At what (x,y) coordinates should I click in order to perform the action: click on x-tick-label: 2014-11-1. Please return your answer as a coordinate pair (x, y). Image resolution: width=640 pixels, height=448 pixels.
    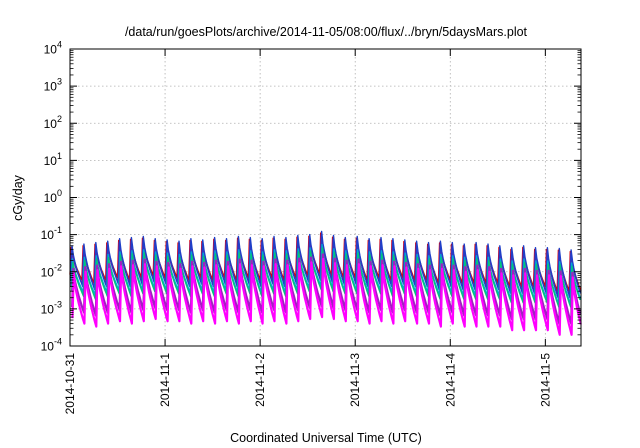
    Looking at the image, I should click on (165, 380).